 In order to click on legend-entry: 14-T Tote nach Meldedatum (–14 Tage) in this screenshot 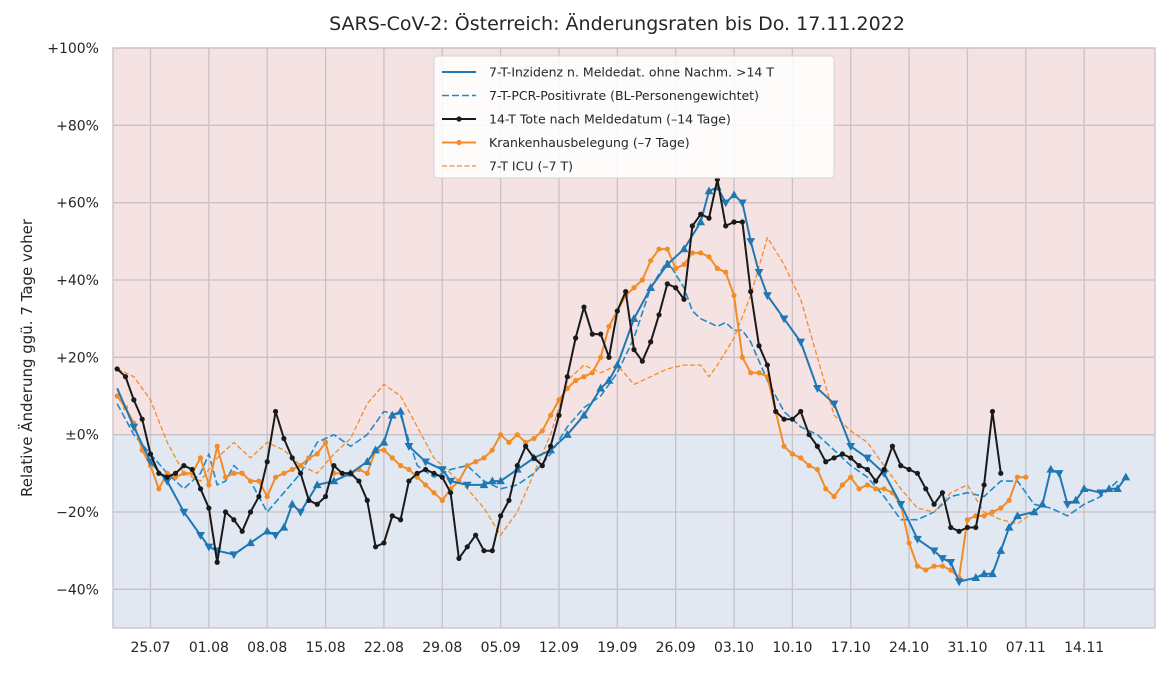, I will do `click(610, 119)`.